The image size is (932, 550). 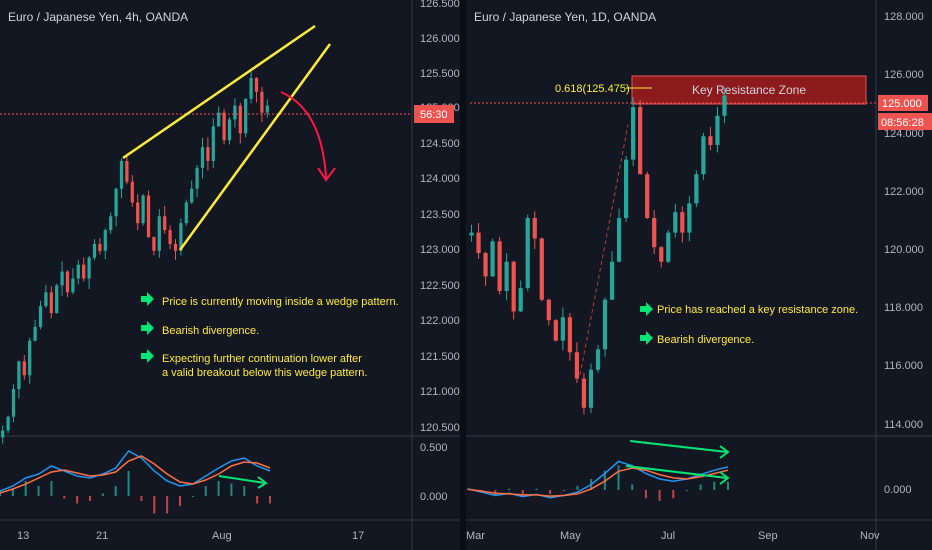 I want to click on y-tick: 123.000, so click(x=440, y=250).